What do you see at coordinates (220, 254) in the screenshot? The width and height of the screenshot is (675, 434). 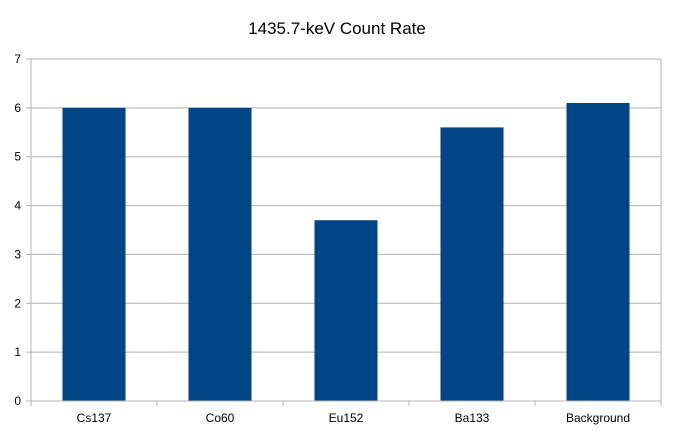 I see `bar-co60` at bounding box center [220, 254].